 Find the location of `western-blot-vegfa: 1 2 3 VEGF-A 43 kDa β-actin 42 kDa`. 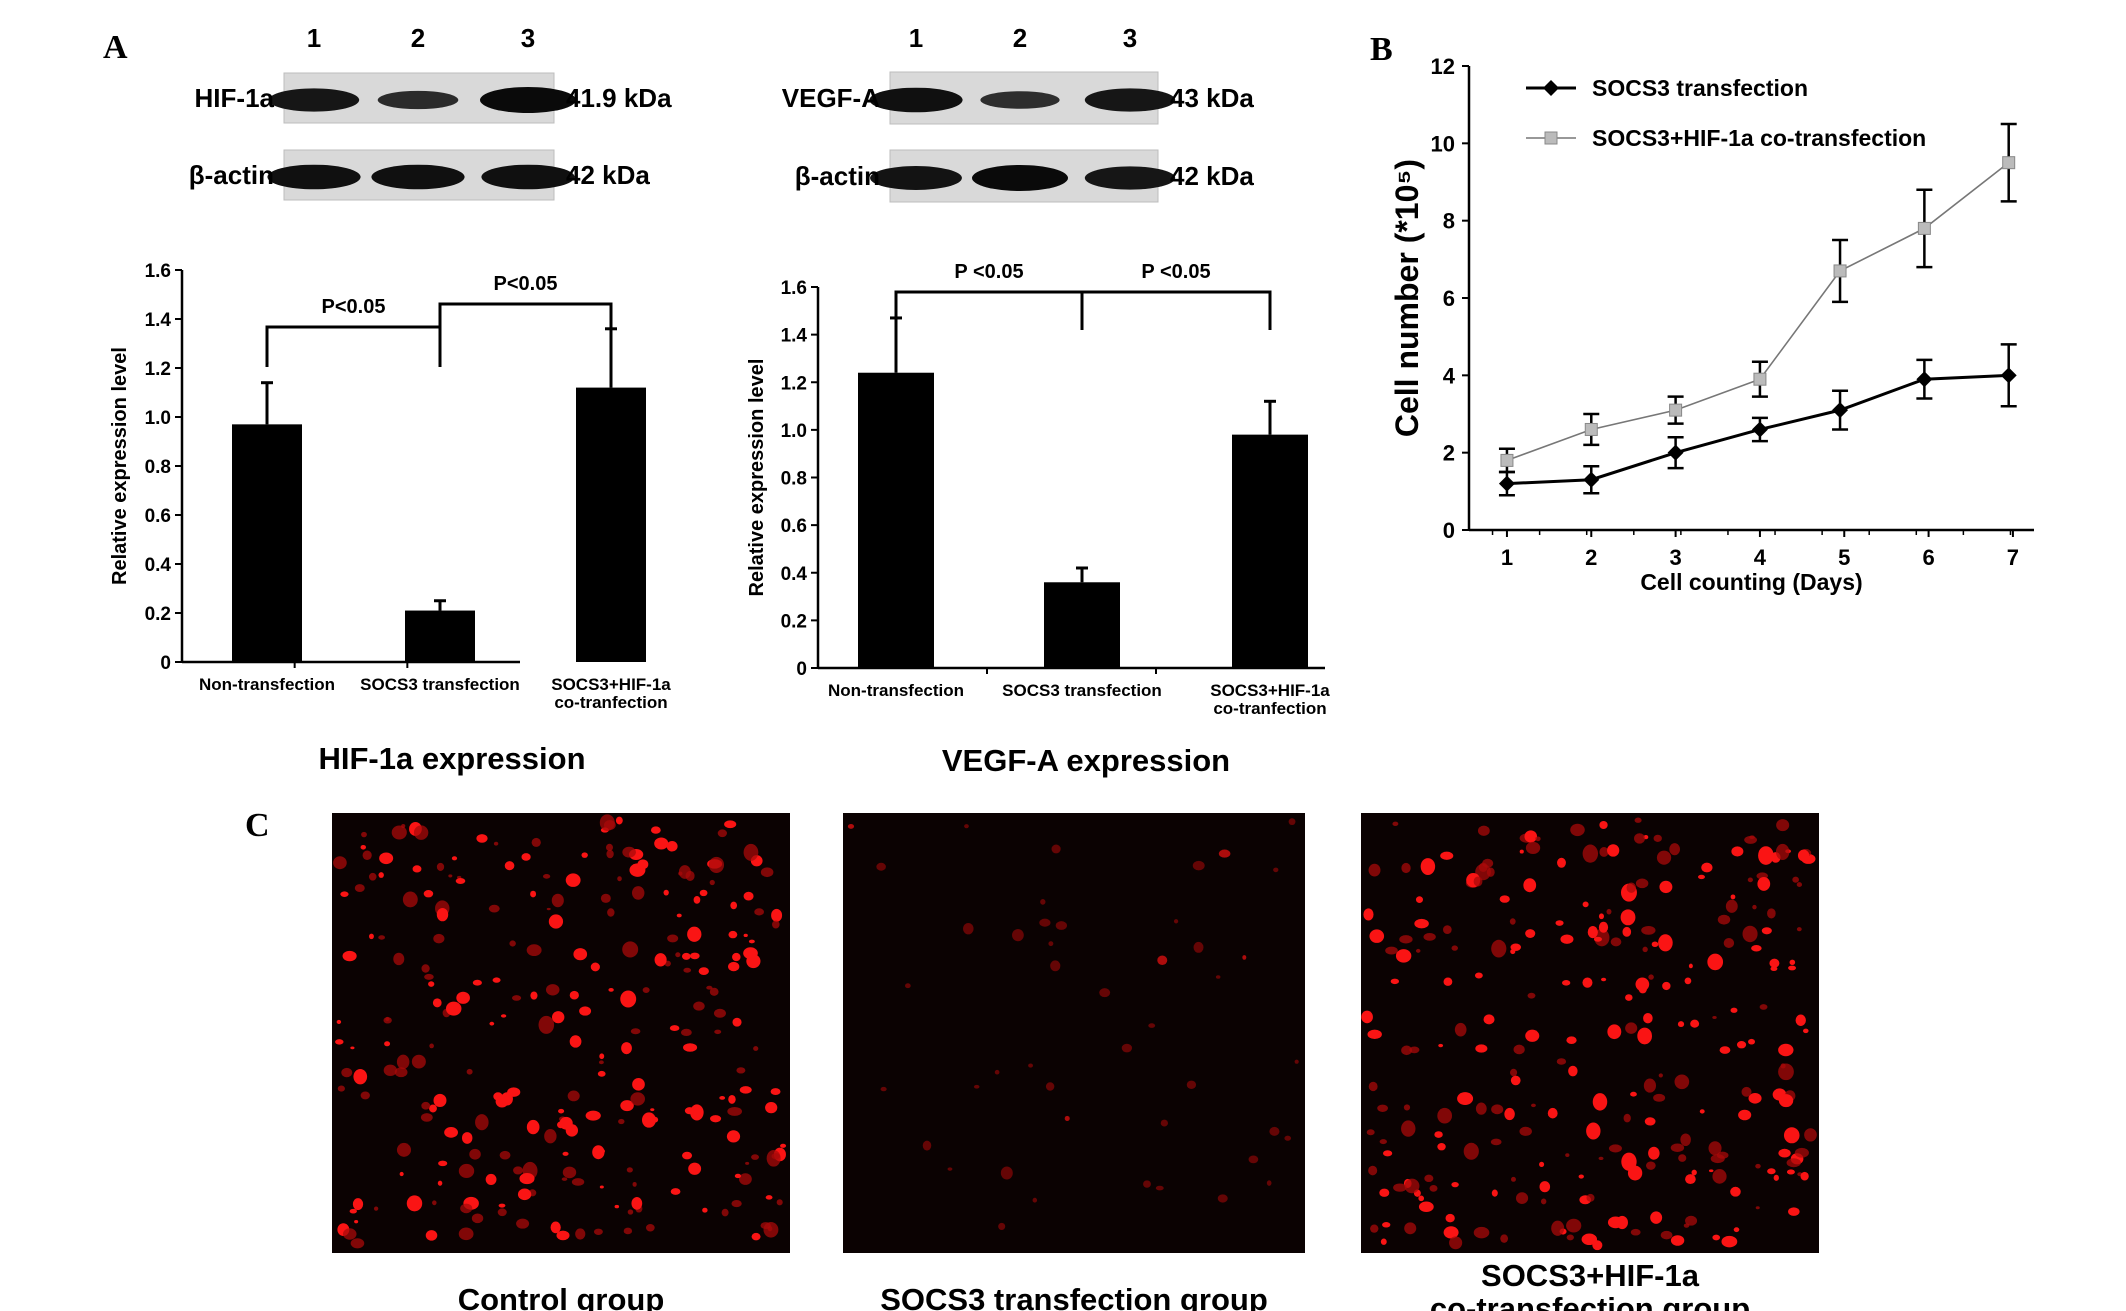

western-blot-vegfa: 1 2 3 VEGF-A 43 kDa β-actin 42 kDa is located at coordinates (1018, 113).